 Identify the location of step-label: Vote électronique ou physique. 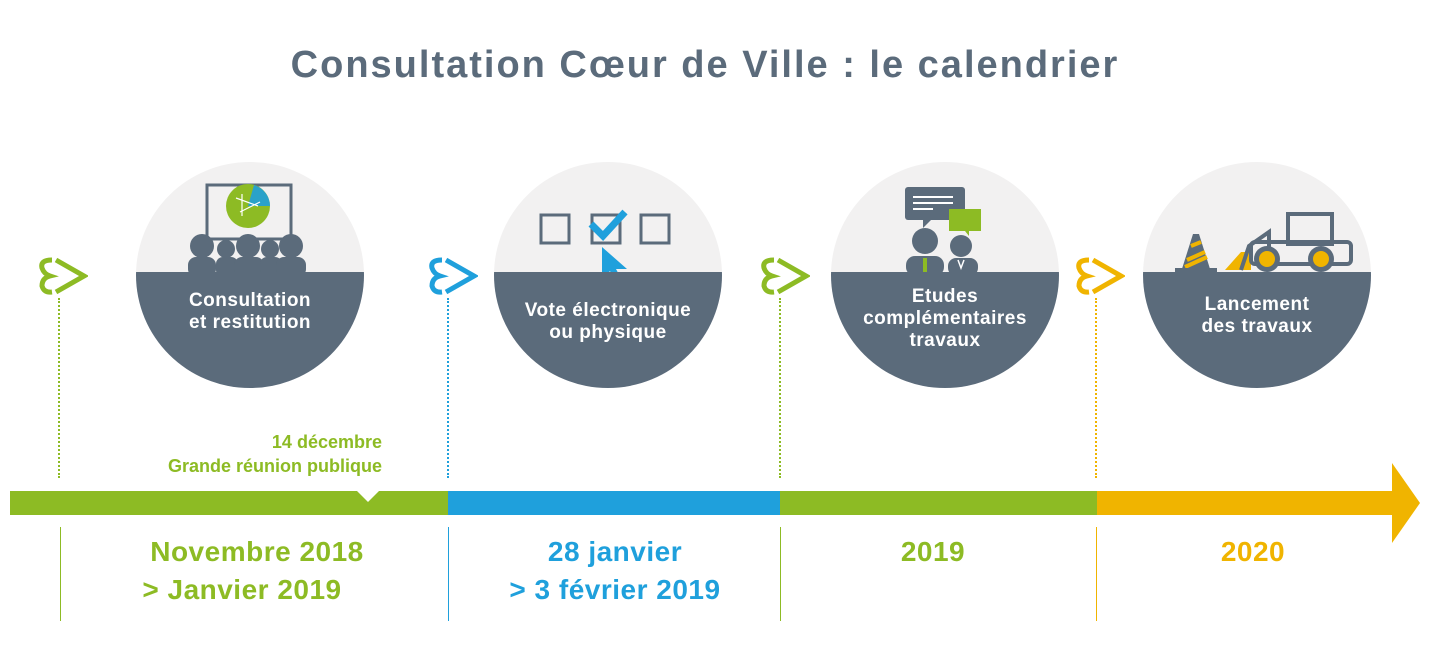
(608, 321).